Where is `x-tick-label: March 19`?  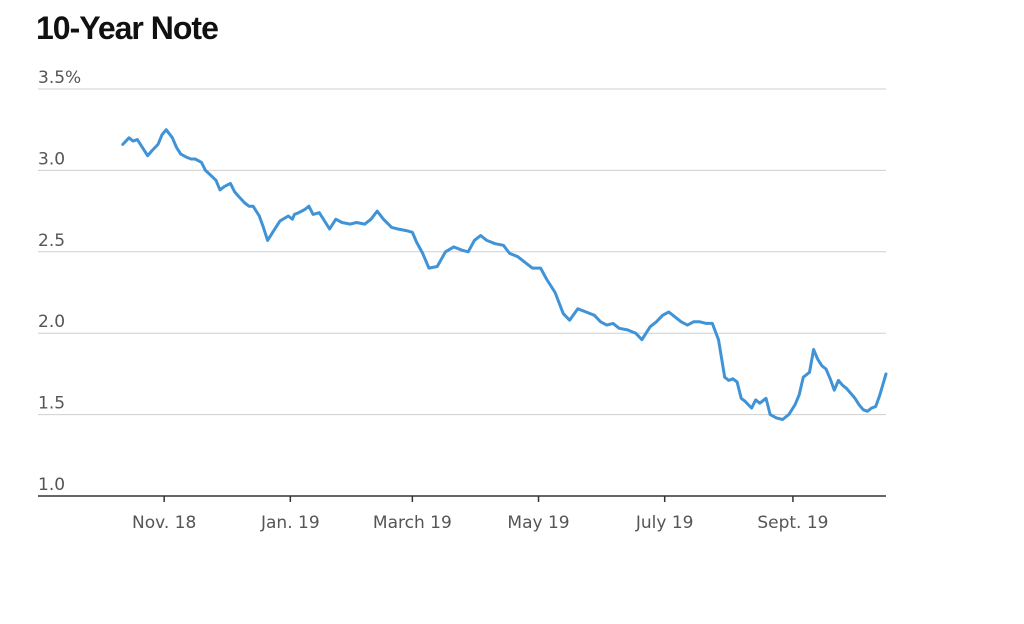 x-tick-label: March 19 is located at coordinates (412, 523).